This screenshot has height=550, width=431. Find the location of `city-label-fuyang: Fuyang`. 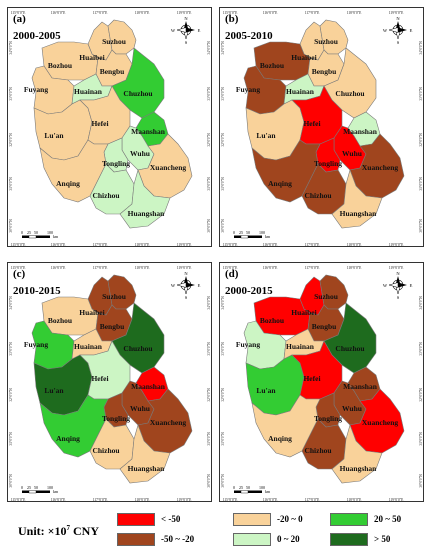

city-label-fuyang: Fuyang is located at coordinates (36, 89).